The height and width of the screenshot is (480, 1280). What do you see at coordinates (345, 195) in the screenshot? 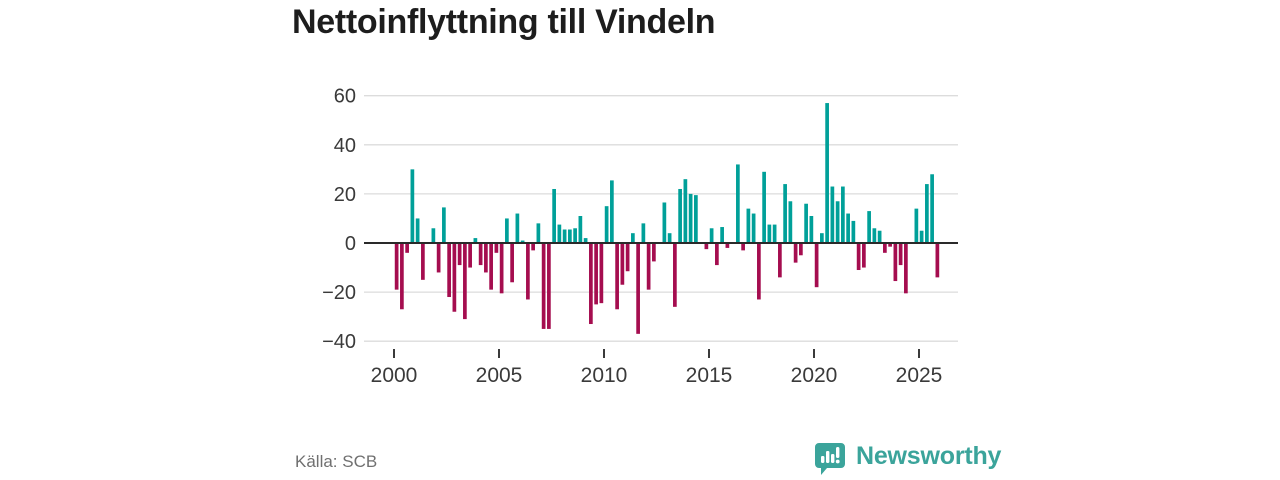
I see `y-axis-label: 20` at bounding box center [345, 195].